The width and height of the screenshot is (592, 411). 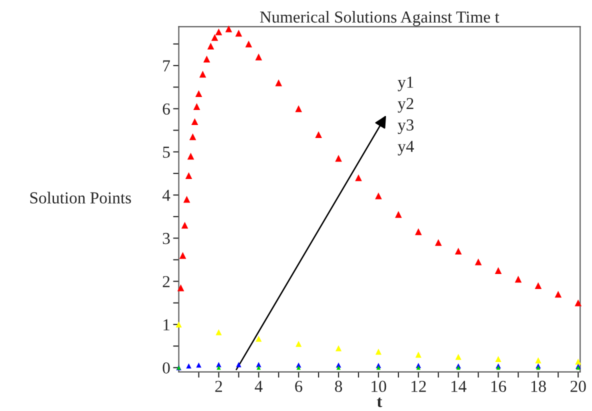 What do you see at coordinates (458, 386) in the screenshot?
I see `x-tick-label: 14` at bounding box center [458, 386].